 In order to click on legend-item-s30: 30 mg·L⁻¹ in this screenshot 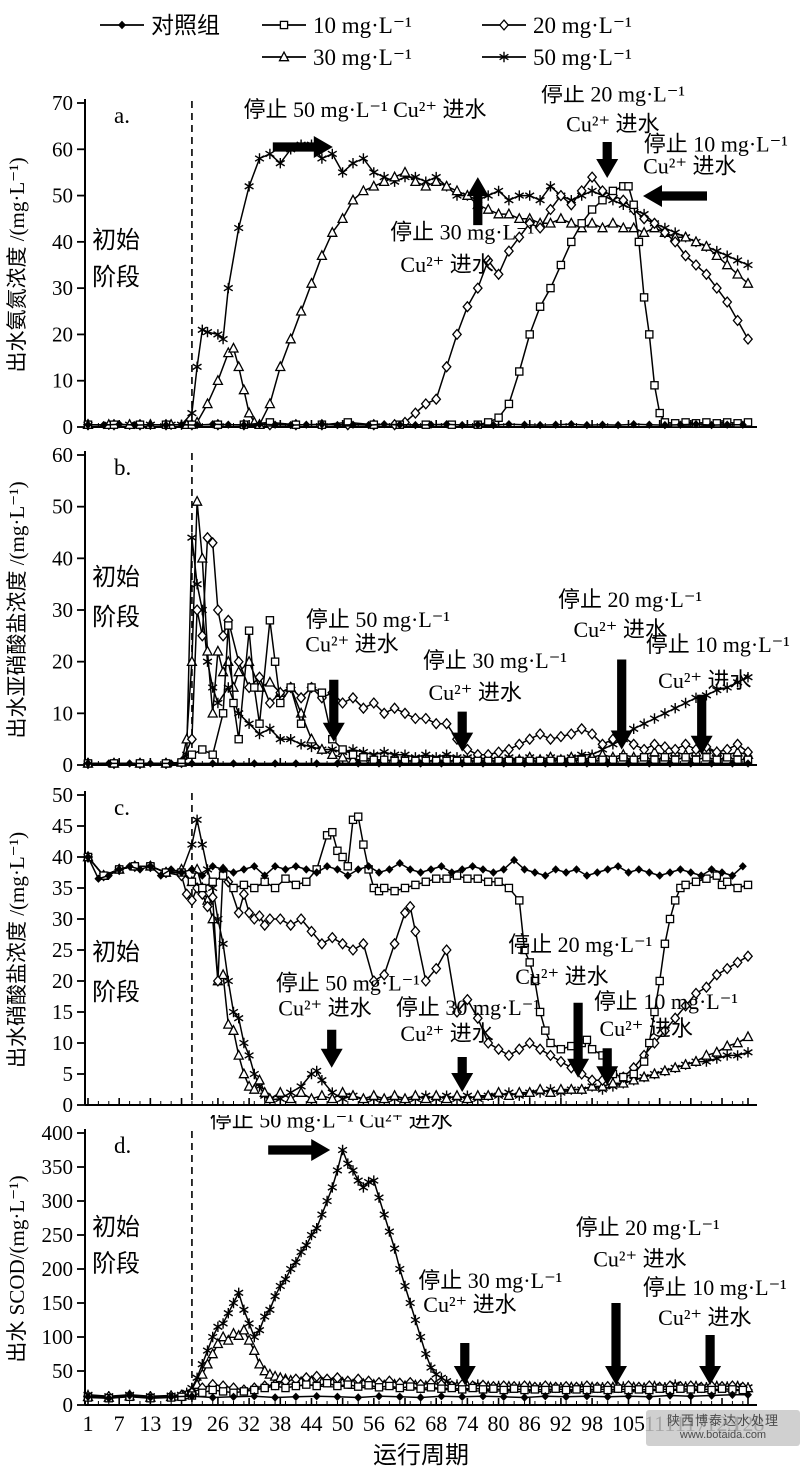, I will do `click(337, 57)`.